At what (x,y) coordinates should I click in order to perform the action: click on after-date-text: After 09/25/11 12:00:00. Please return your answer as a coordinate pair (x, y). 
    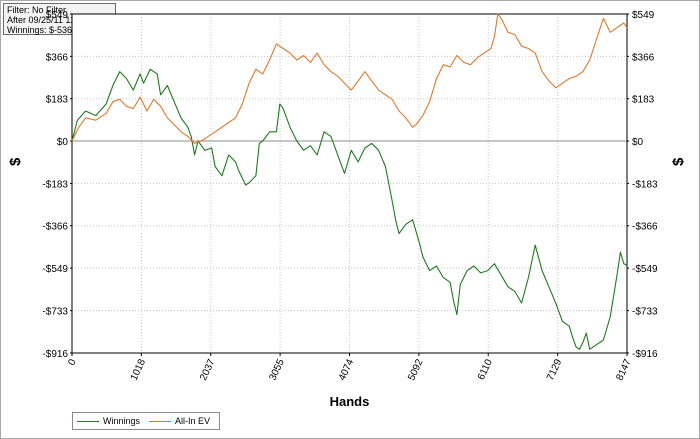
    Looking at the image, I should click on (54, 20).